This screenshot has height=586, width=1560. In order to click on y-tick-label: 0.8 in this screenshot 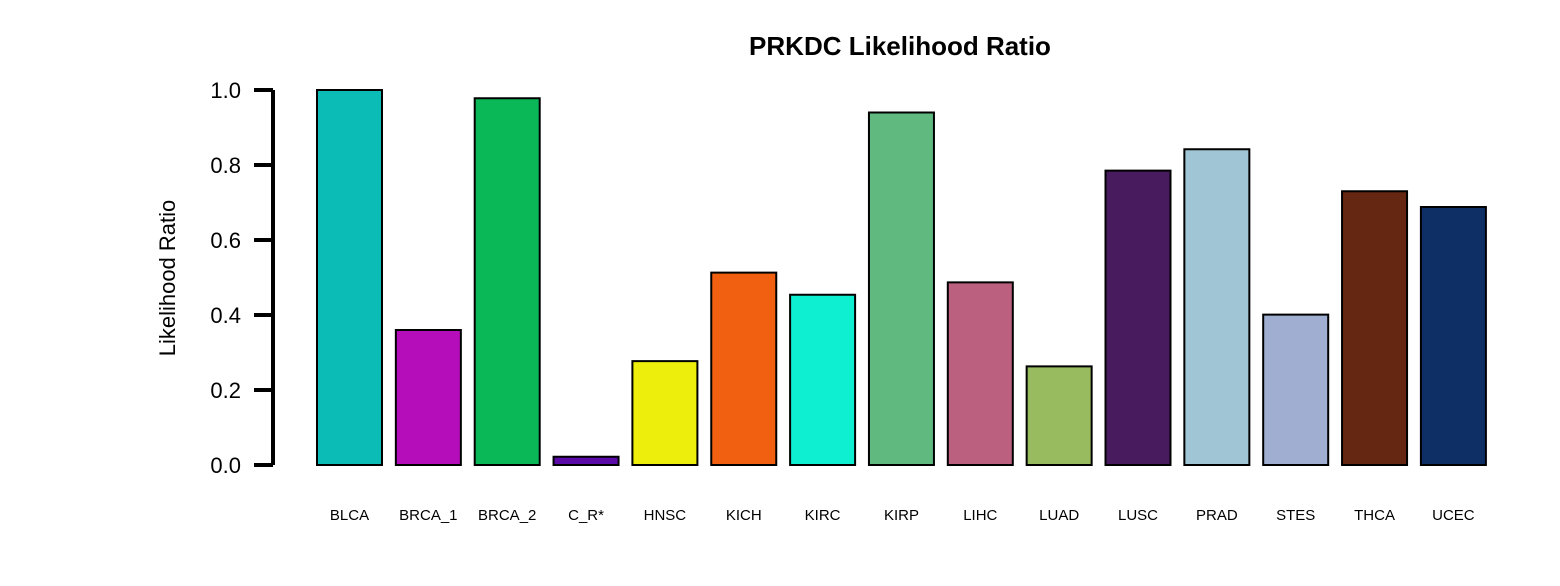, I will do `click(225, 165)`.